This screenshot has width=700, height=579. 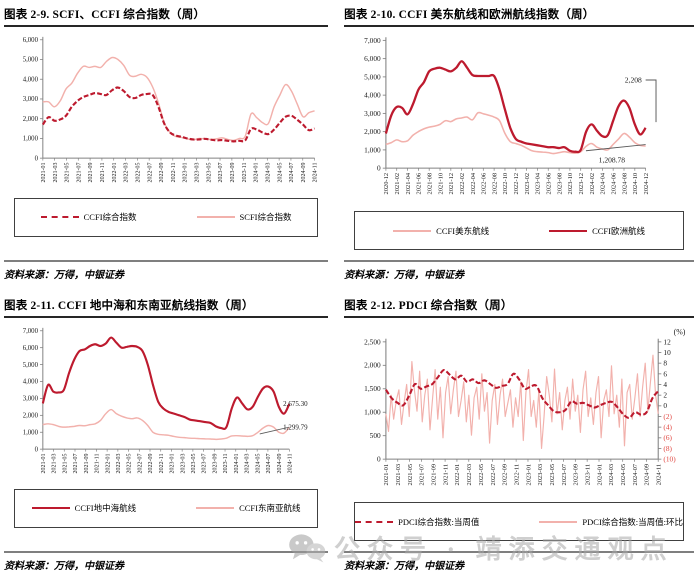 I want to click on svg-text: (4), so click(x=668, y=427).